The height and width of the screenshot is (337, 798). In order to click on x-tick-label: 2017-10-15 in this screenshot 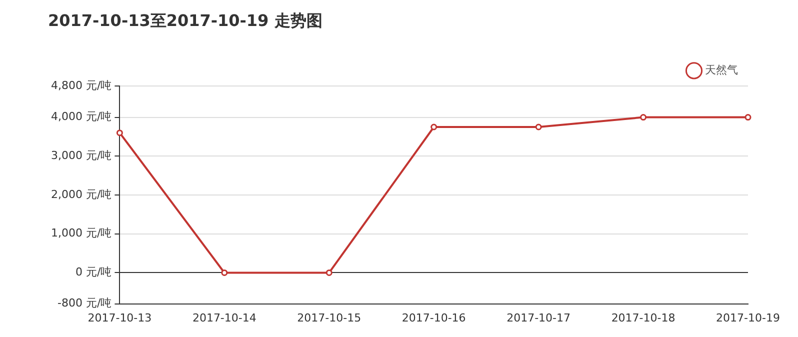, I will do `click(329, 317)`.